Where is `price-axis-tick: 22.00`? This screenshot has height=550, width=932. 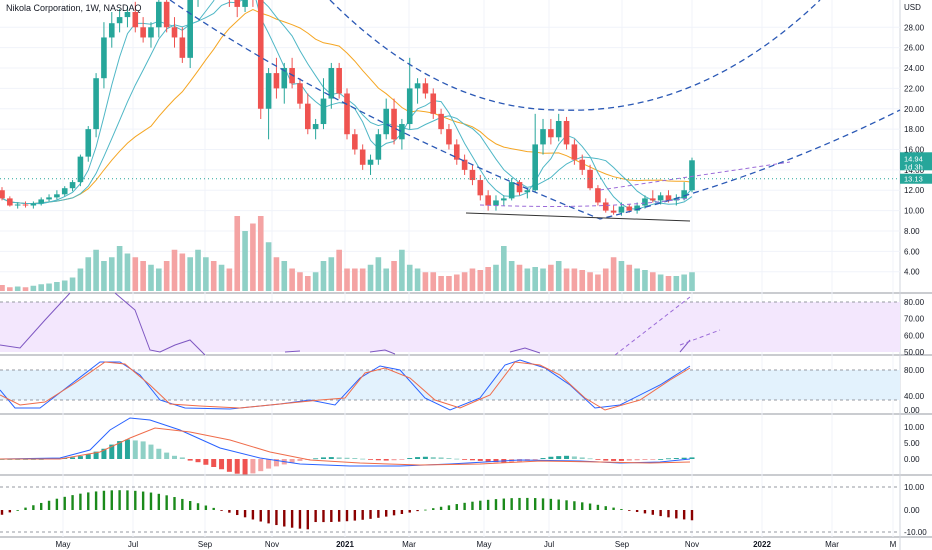 price-axis-tick: 22.00 is located at coordinates (914, 88).